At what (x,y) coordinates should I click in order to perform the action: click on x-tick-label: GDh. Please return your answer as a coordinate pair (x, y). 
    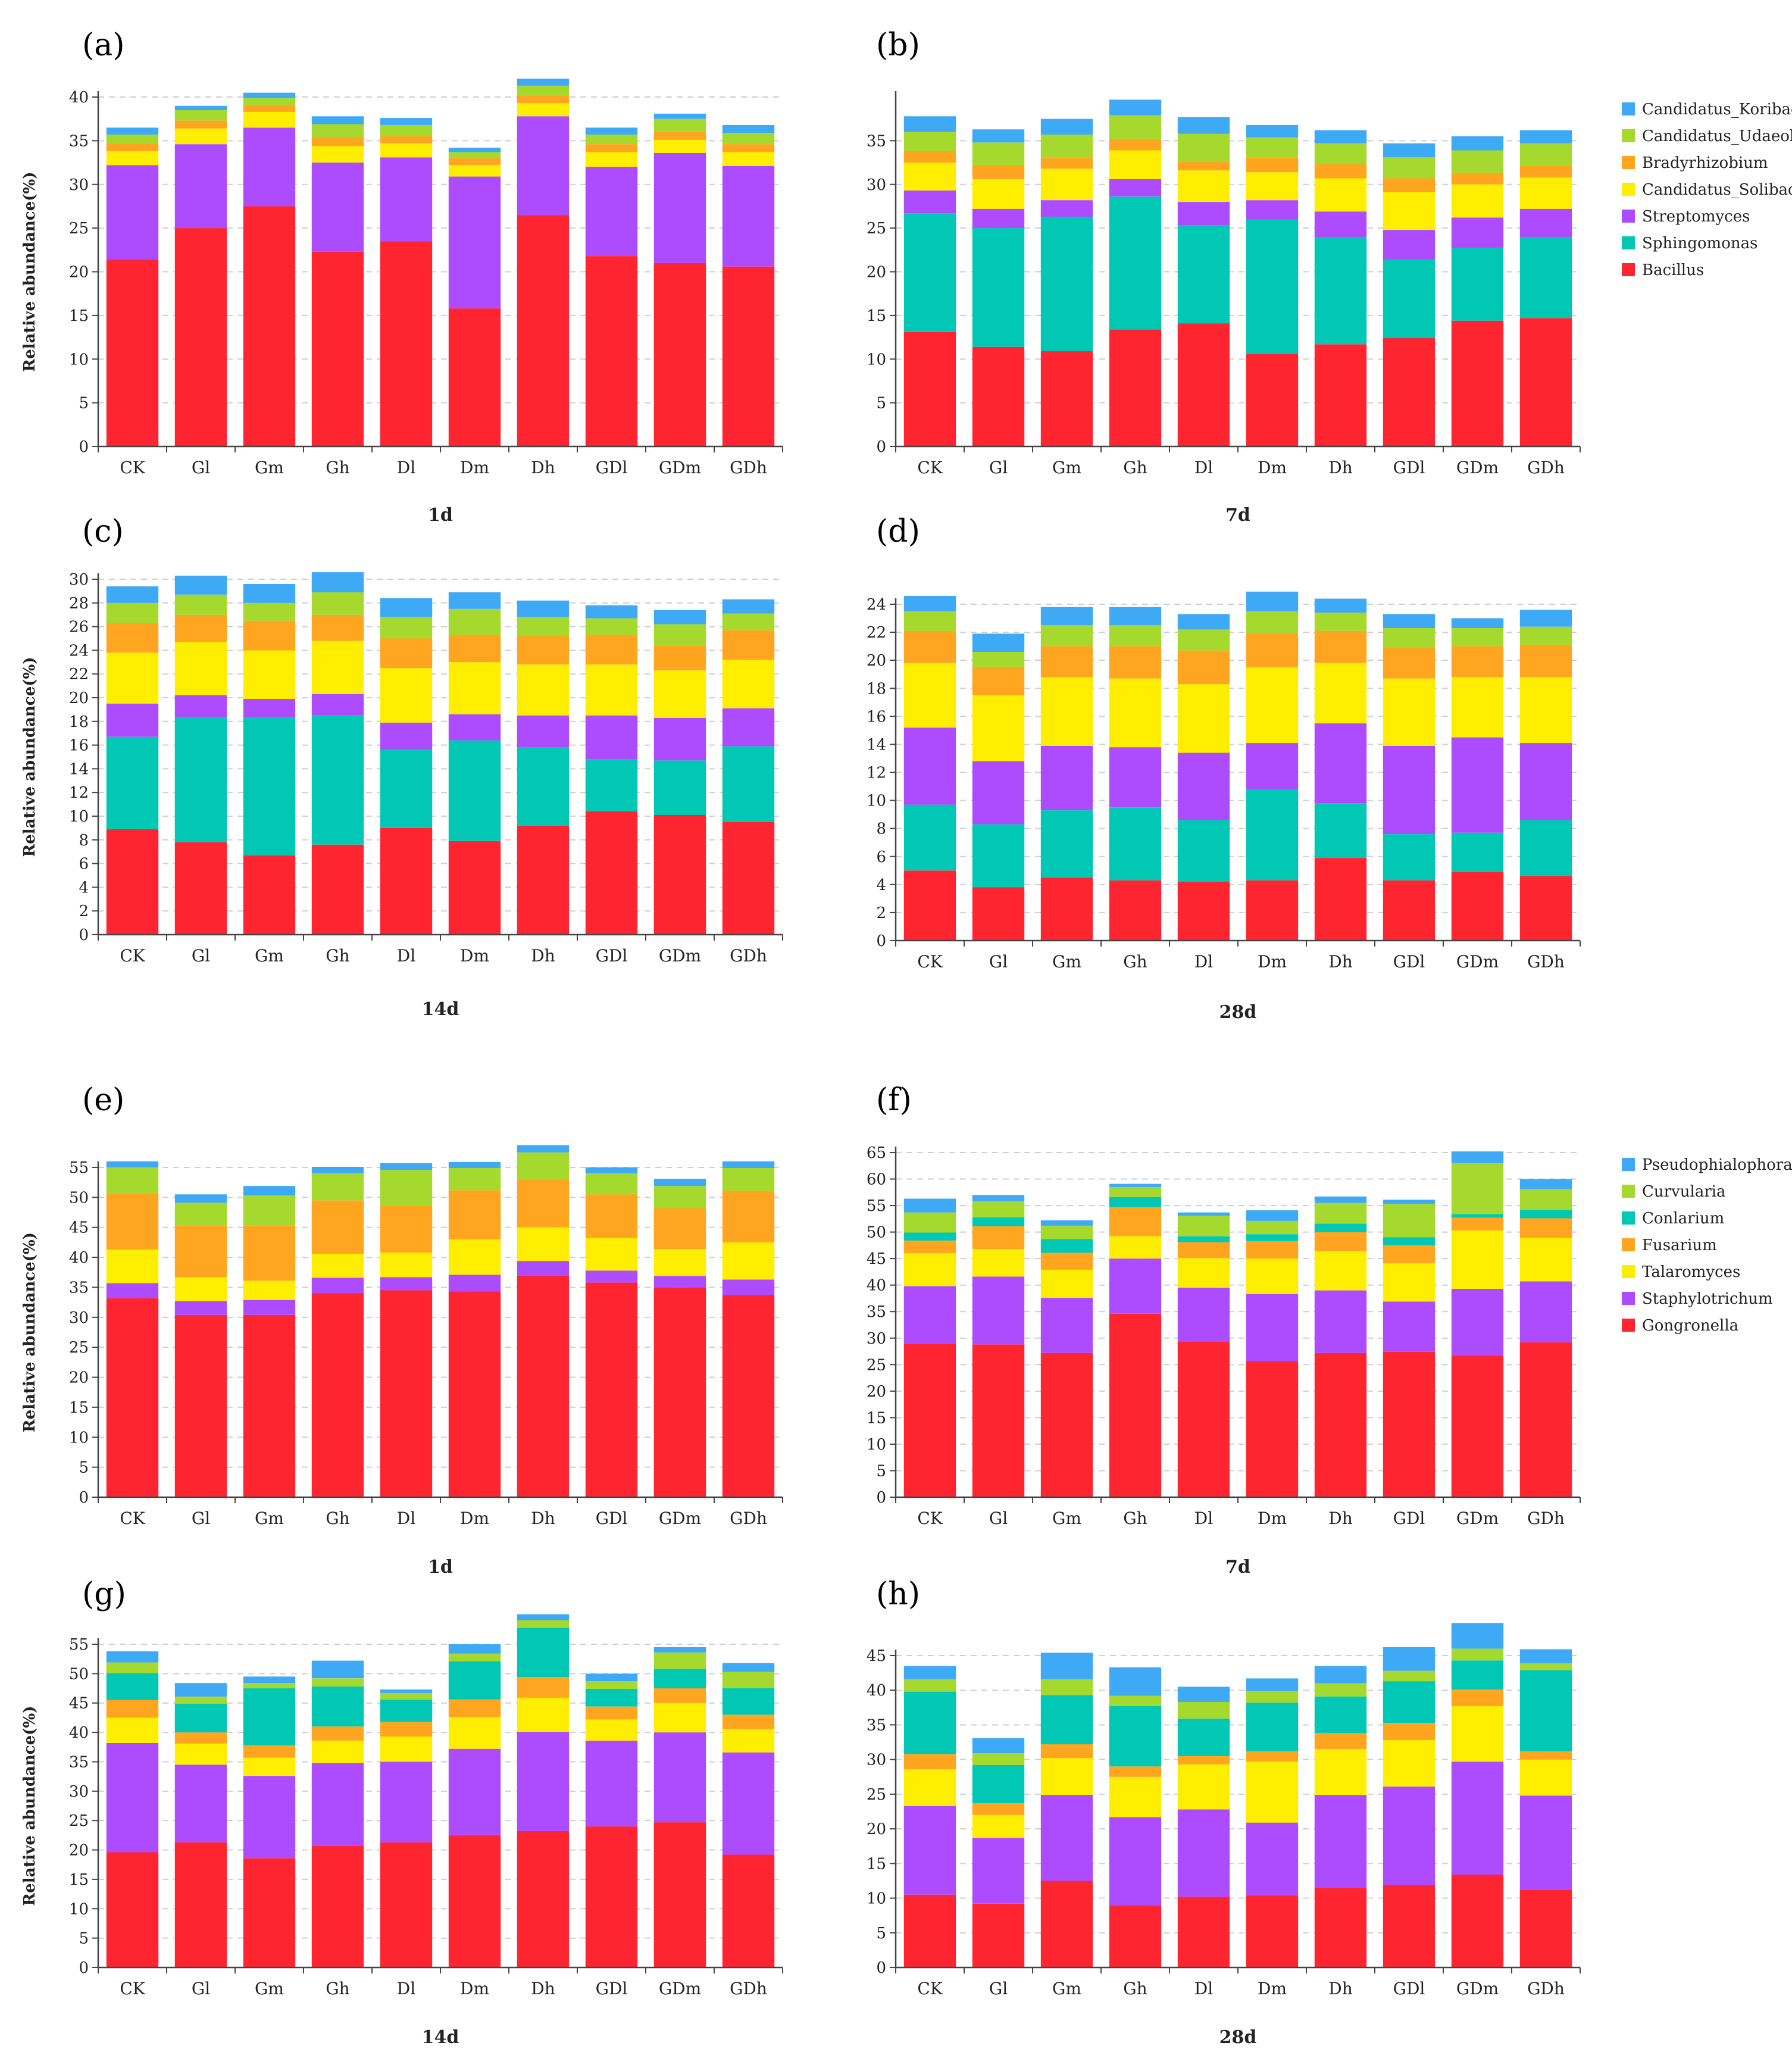
    Looking at the image, I should click on (748, 1988).